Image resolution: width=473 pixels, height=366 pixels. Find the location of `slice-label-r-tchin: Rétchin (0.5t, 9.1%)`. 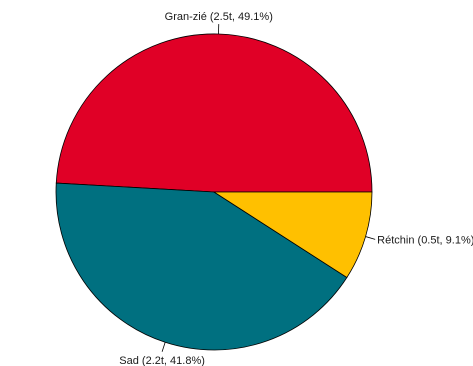

slice-label-r-tchin: Rétchin (0.5t, 9.1%) is located at coordinates (425, 240).